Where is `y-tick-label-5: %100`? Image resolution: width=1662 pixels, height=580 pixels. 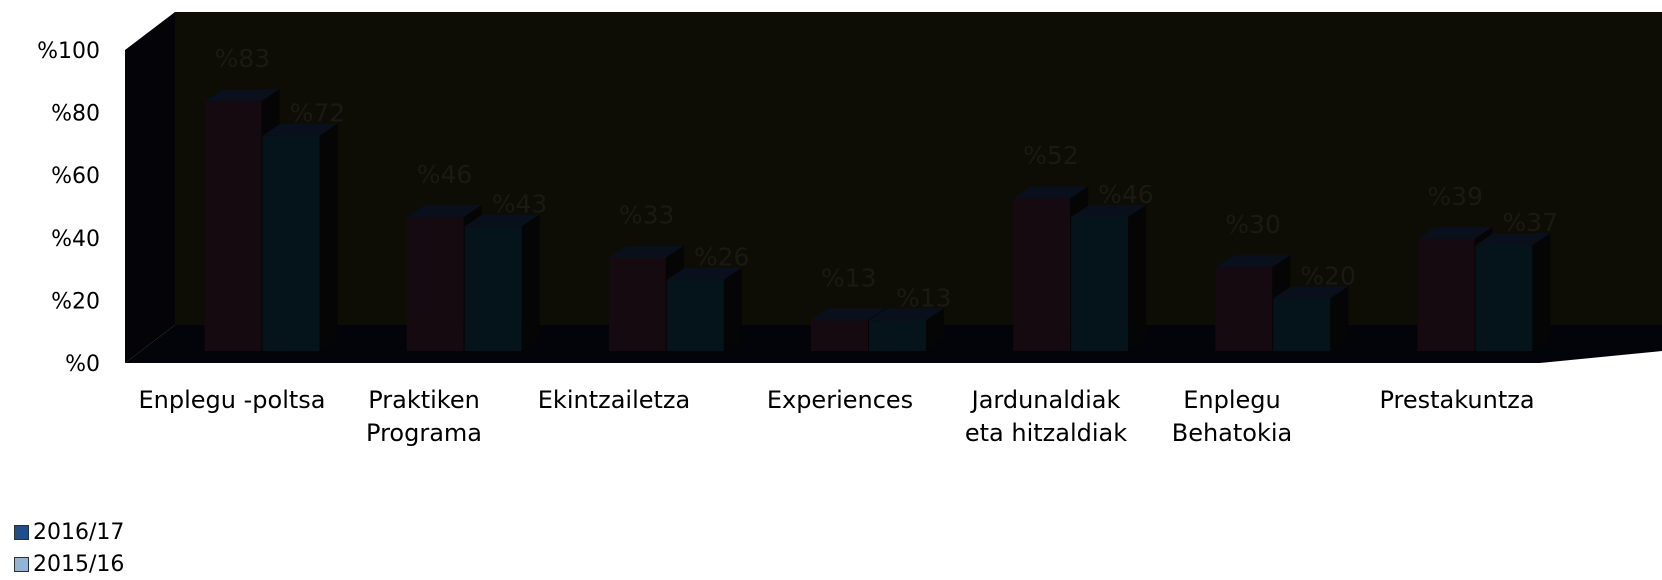
y-tick-label-5: %100 is located at coordinates (68, 51).